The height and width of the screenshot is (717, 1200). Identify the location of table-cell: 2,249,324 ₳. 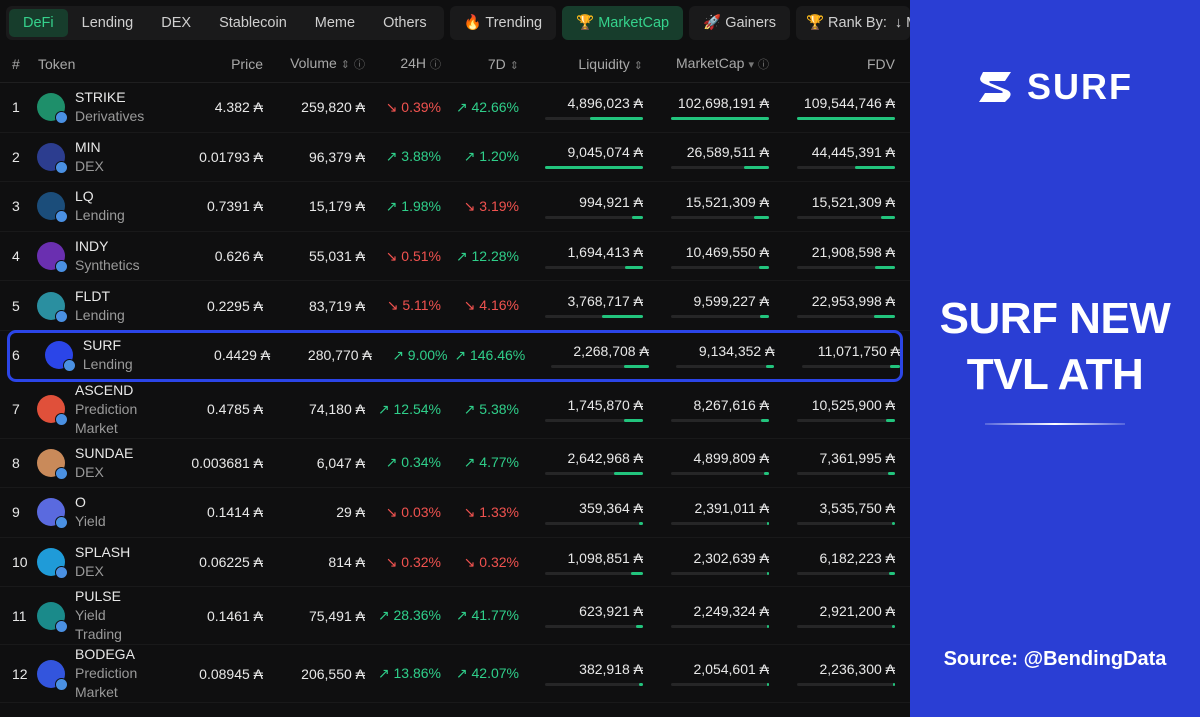
(708, 616).